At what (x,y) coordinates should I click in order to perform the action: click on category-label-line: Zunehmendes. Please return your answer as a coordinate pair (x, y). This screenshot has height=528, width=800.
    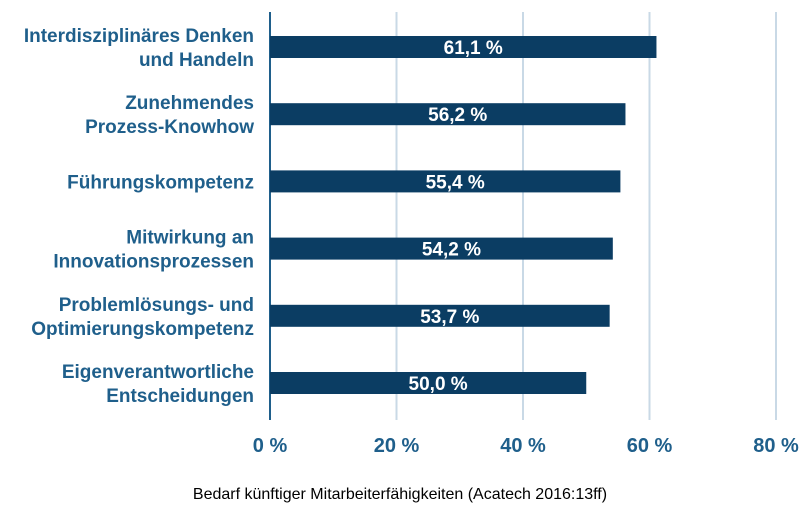
    Looking at the image, I should click on (189, 103).